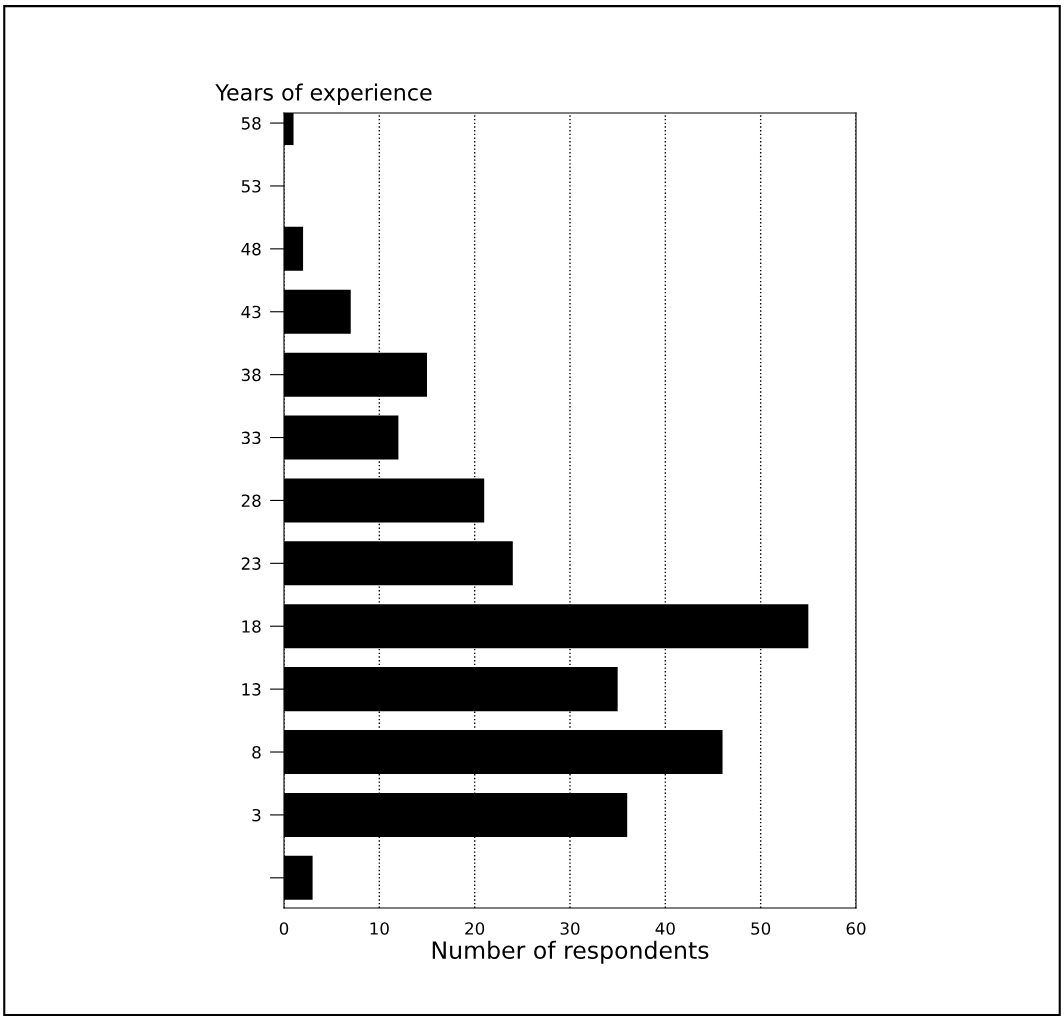 Image resolution: width=1064 pixels, height=1019 pixels. I want to click on y-tick-label: 23, so click(251, 563).